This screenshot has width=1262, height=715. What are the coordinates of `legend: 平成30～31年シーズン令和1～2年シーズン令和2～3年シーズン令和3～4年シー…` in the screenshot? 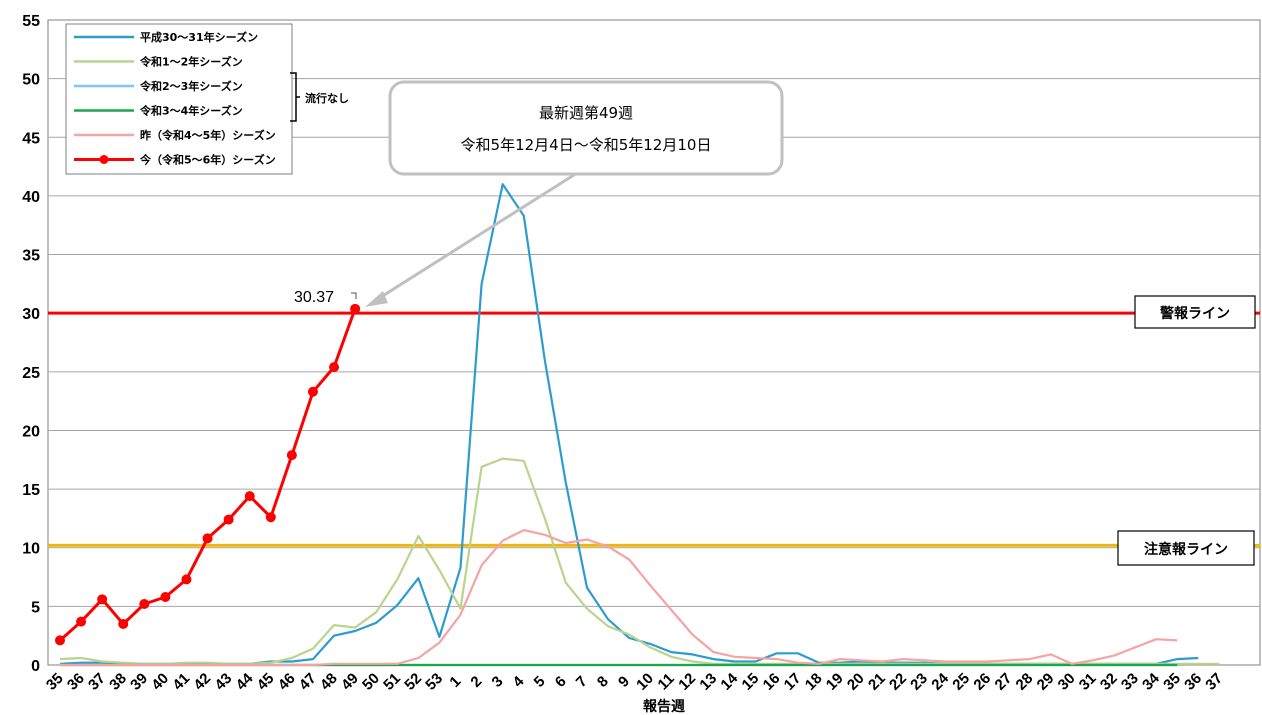 It's located at (207, 99).